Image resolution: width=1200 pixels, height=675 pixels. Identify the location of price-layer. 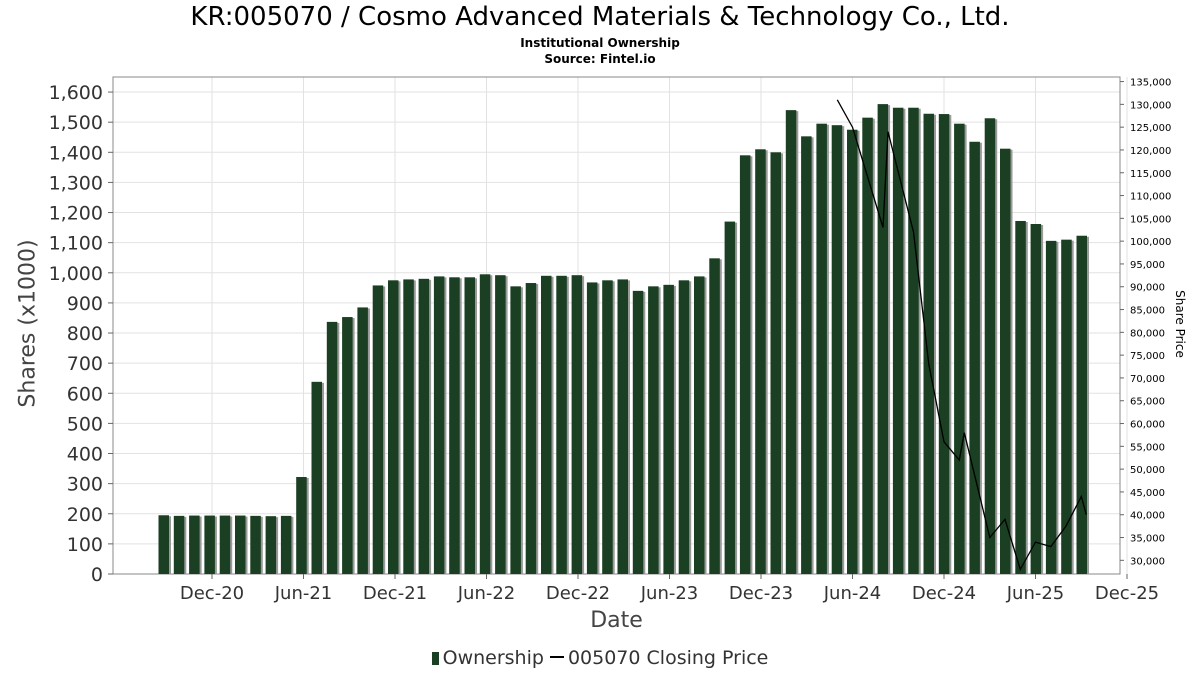
(961, 335).